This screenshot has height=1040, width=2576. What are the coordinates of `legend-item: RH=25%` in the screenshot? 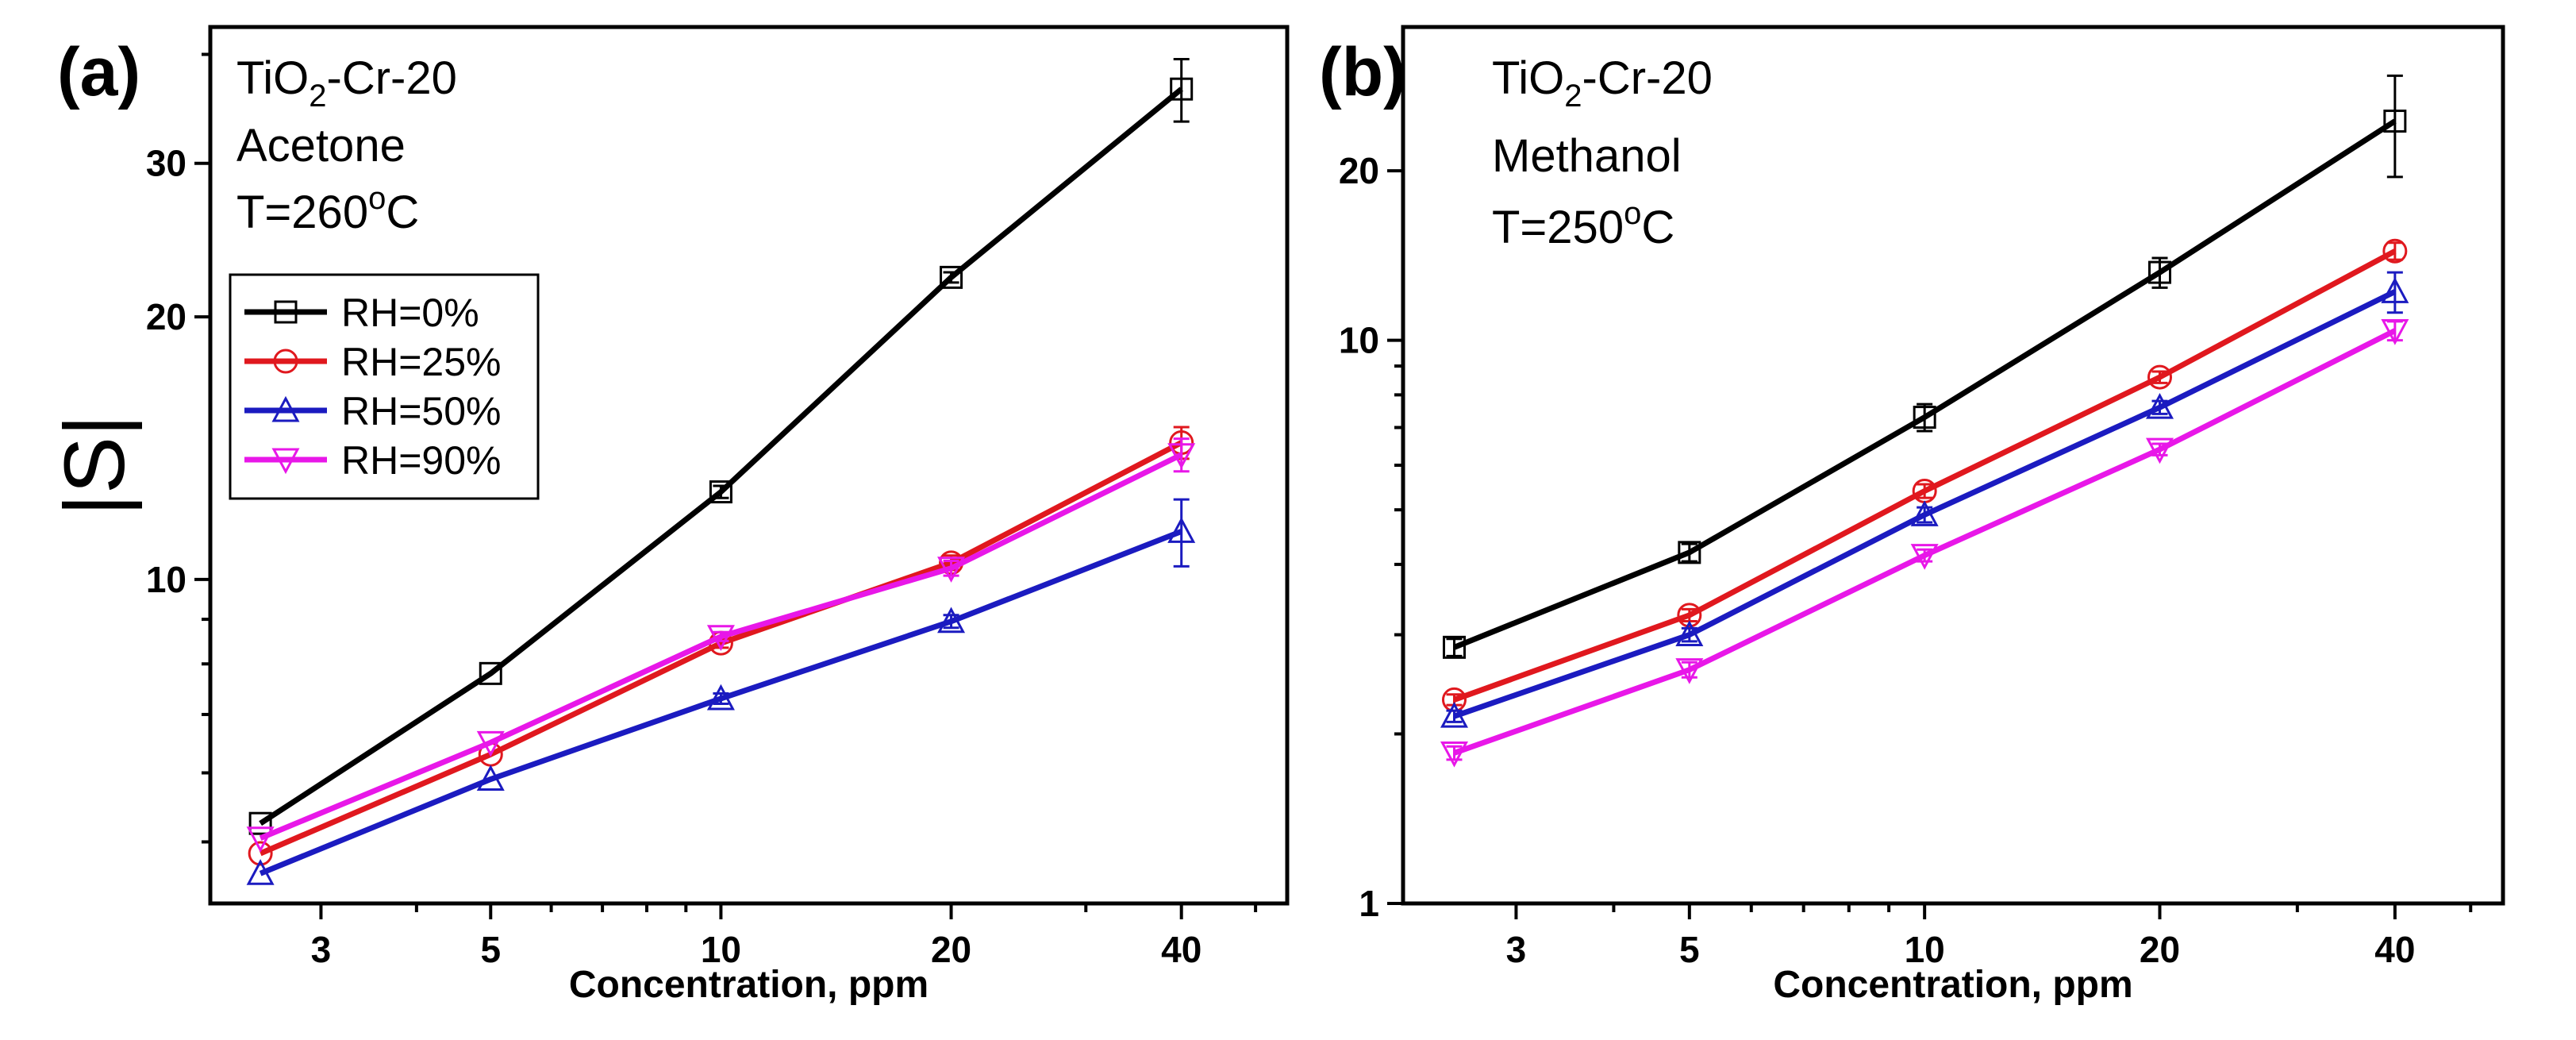 It's located at (373, 362).